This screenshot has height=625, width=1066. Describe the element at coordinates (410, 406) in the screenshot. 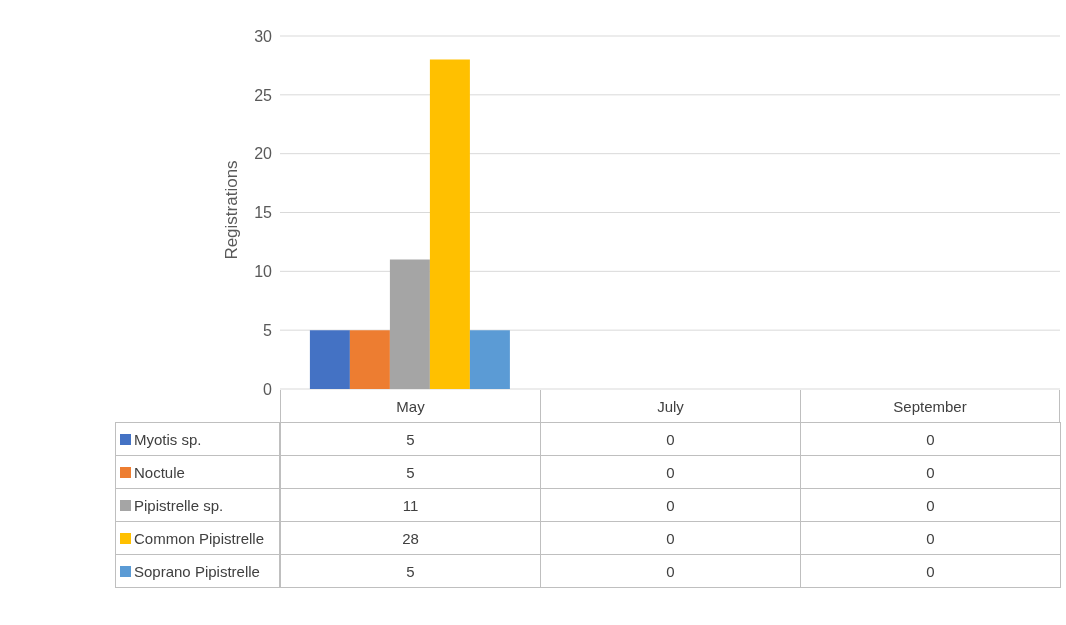

I see `x-tick-label: May` at that location.